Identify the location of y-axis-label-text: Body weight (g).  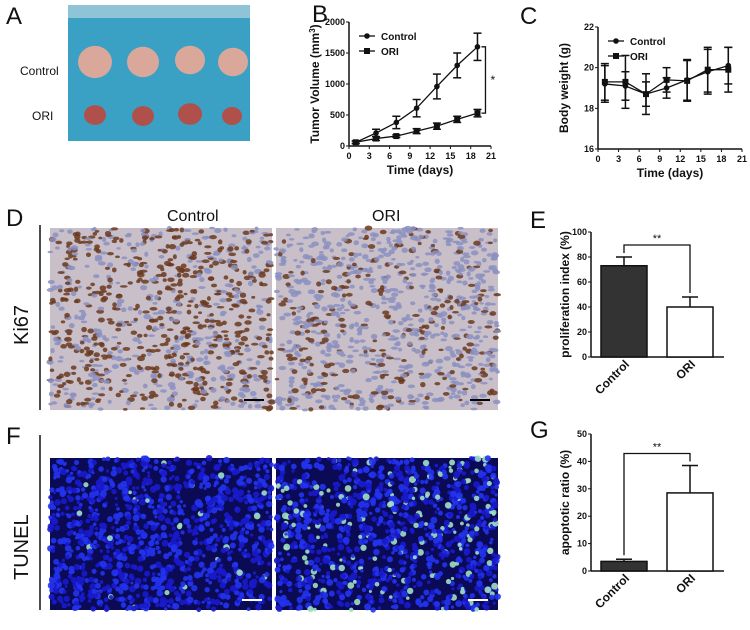
(564, 88).